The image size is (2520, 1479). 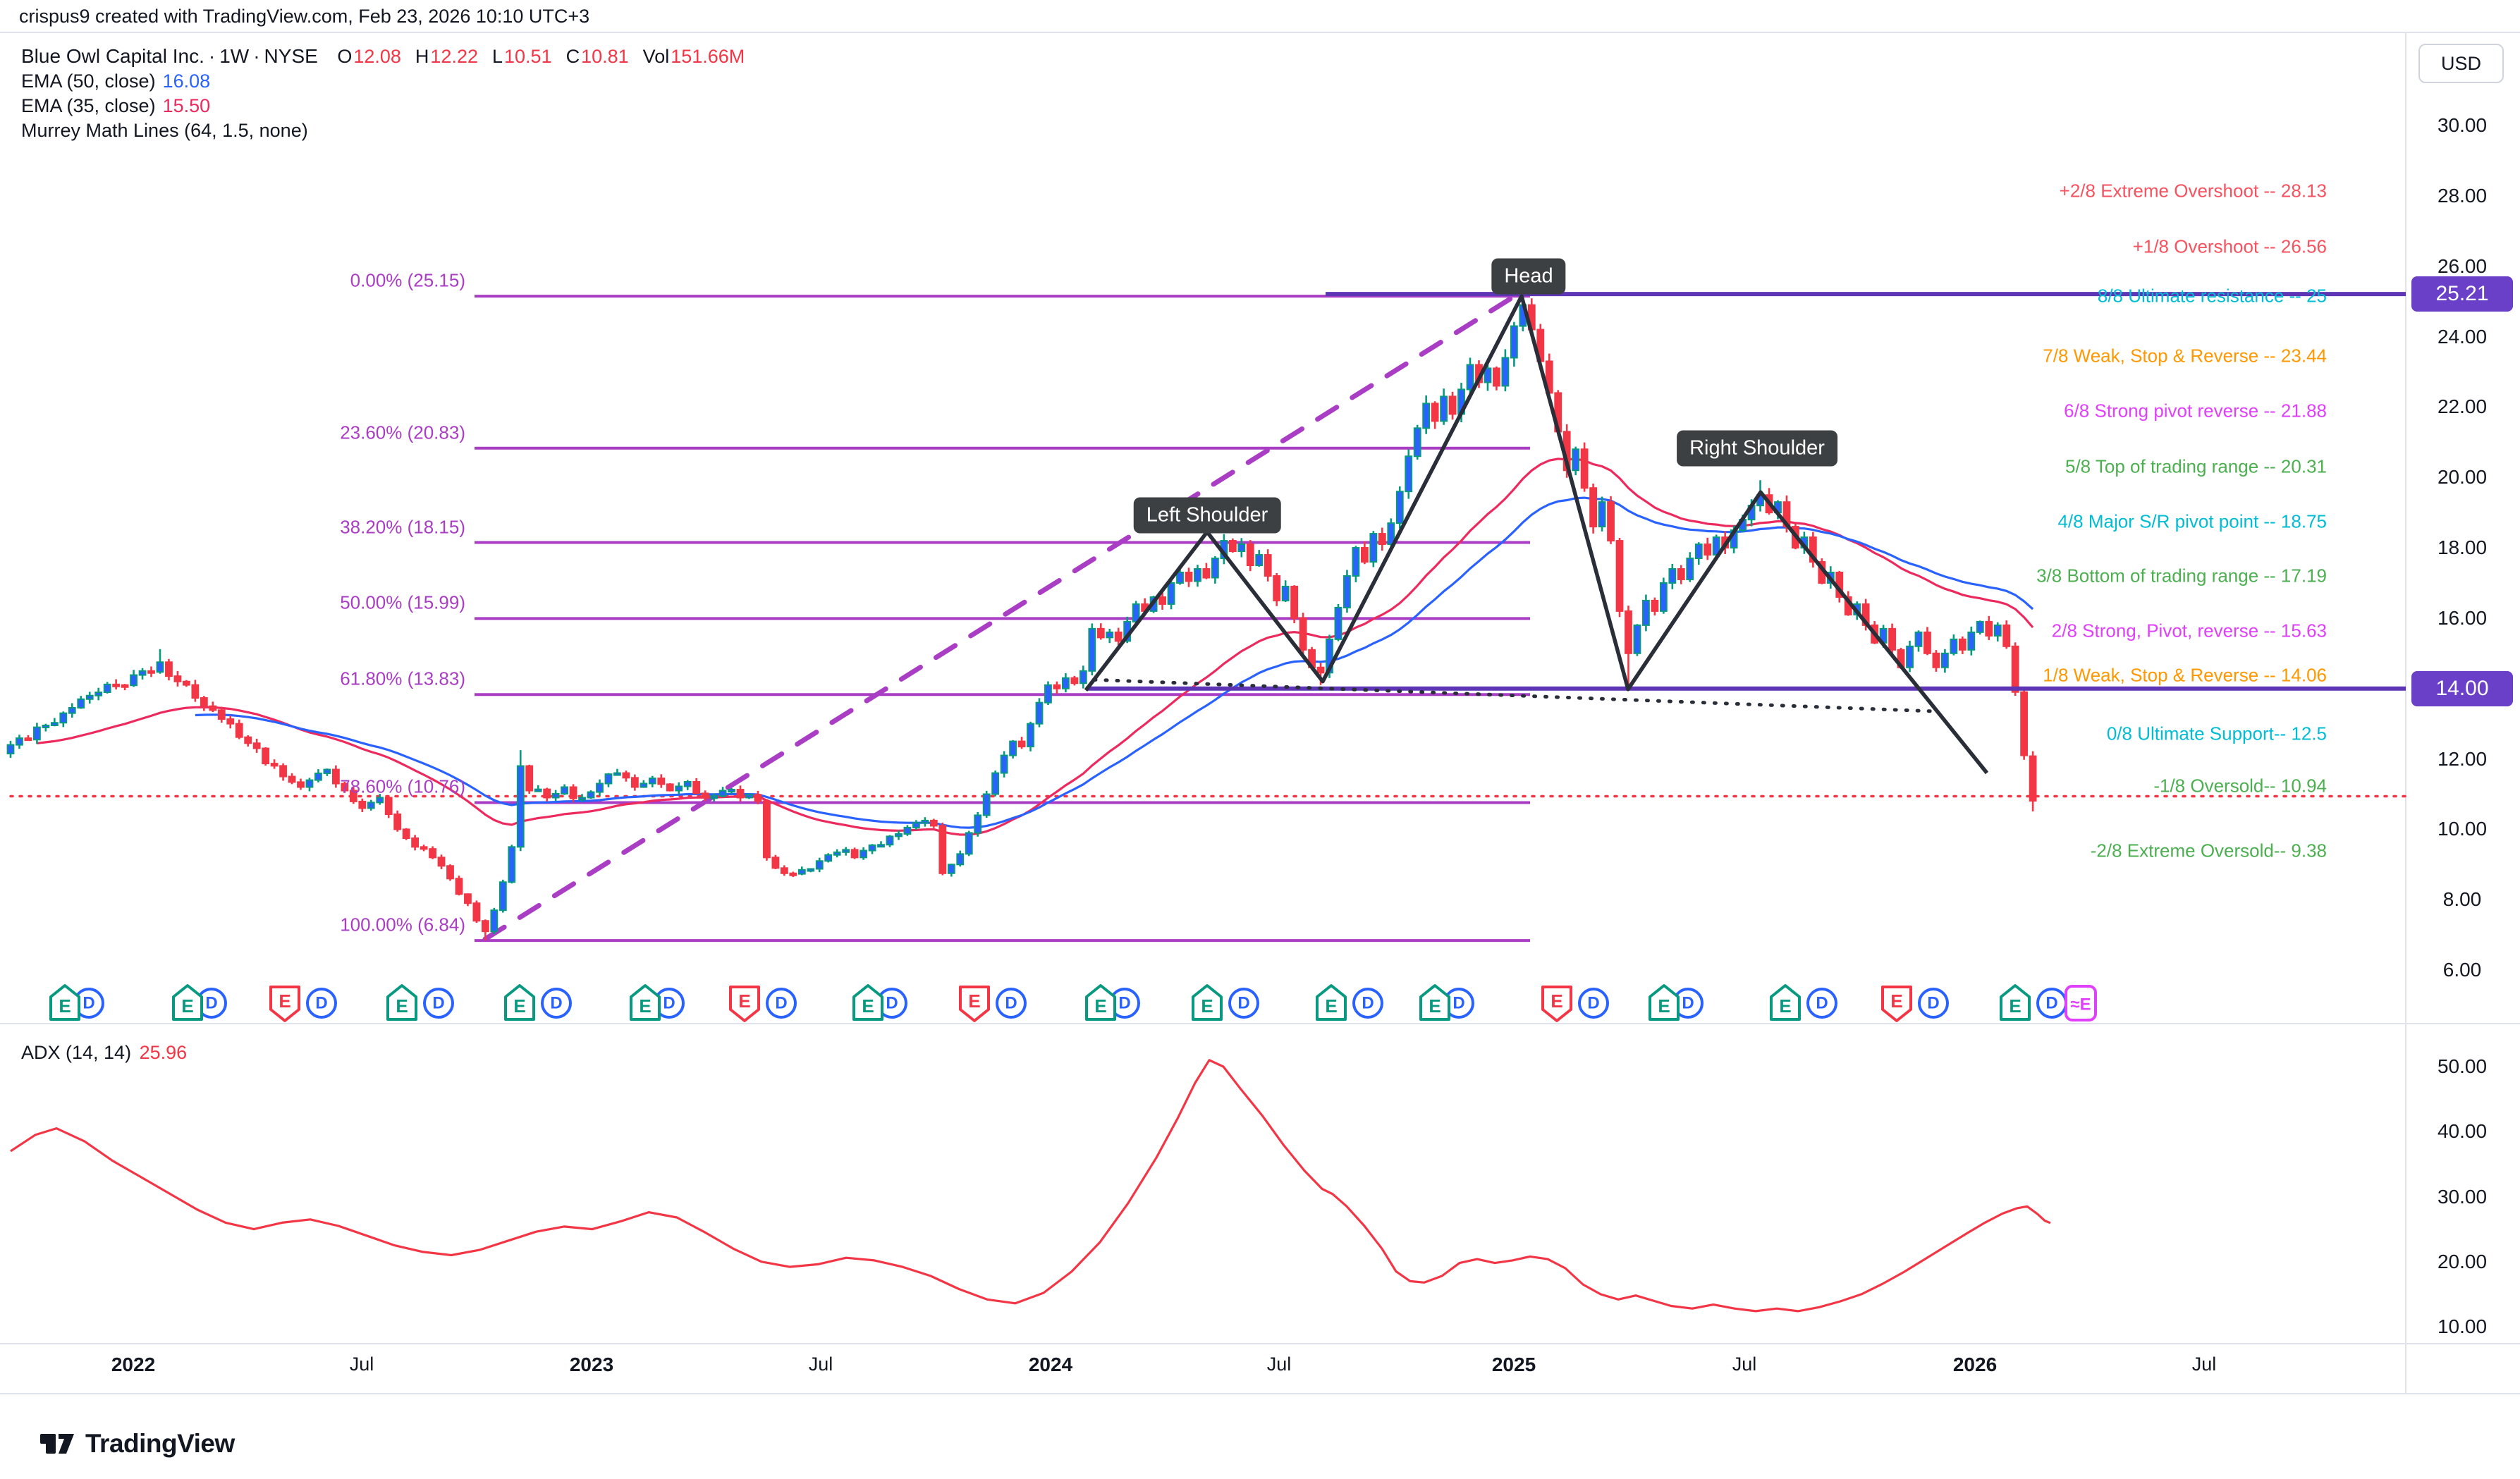 What do you see at coordinates (2462, 1196) in the screenshot?
I see `adx-axis-tick: 30.00` at bounding box center [2462, 1196].